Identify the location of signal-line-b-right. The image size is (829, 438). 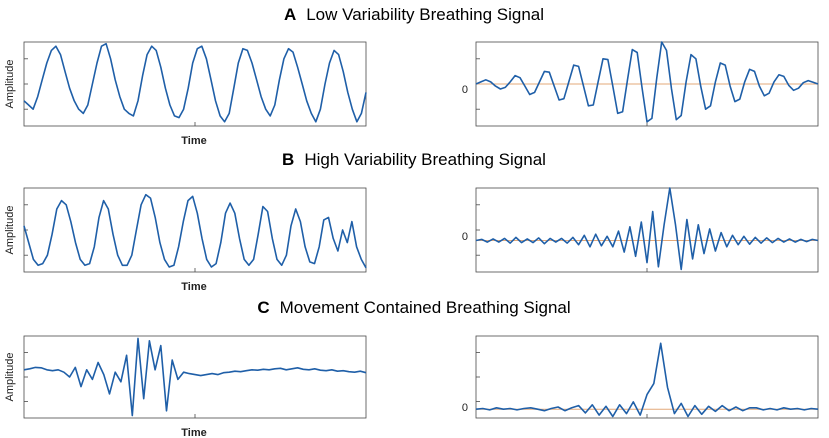
(647, 229).